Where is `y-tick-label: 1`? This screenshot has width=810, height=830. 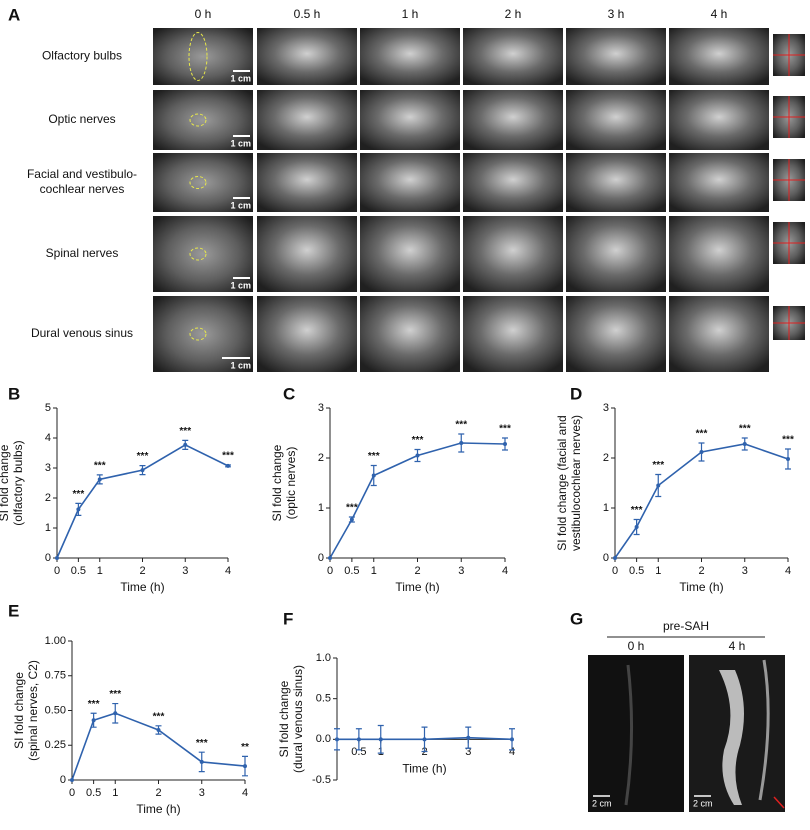 y-tick-label: 1 is located at coordinates (48, 528).